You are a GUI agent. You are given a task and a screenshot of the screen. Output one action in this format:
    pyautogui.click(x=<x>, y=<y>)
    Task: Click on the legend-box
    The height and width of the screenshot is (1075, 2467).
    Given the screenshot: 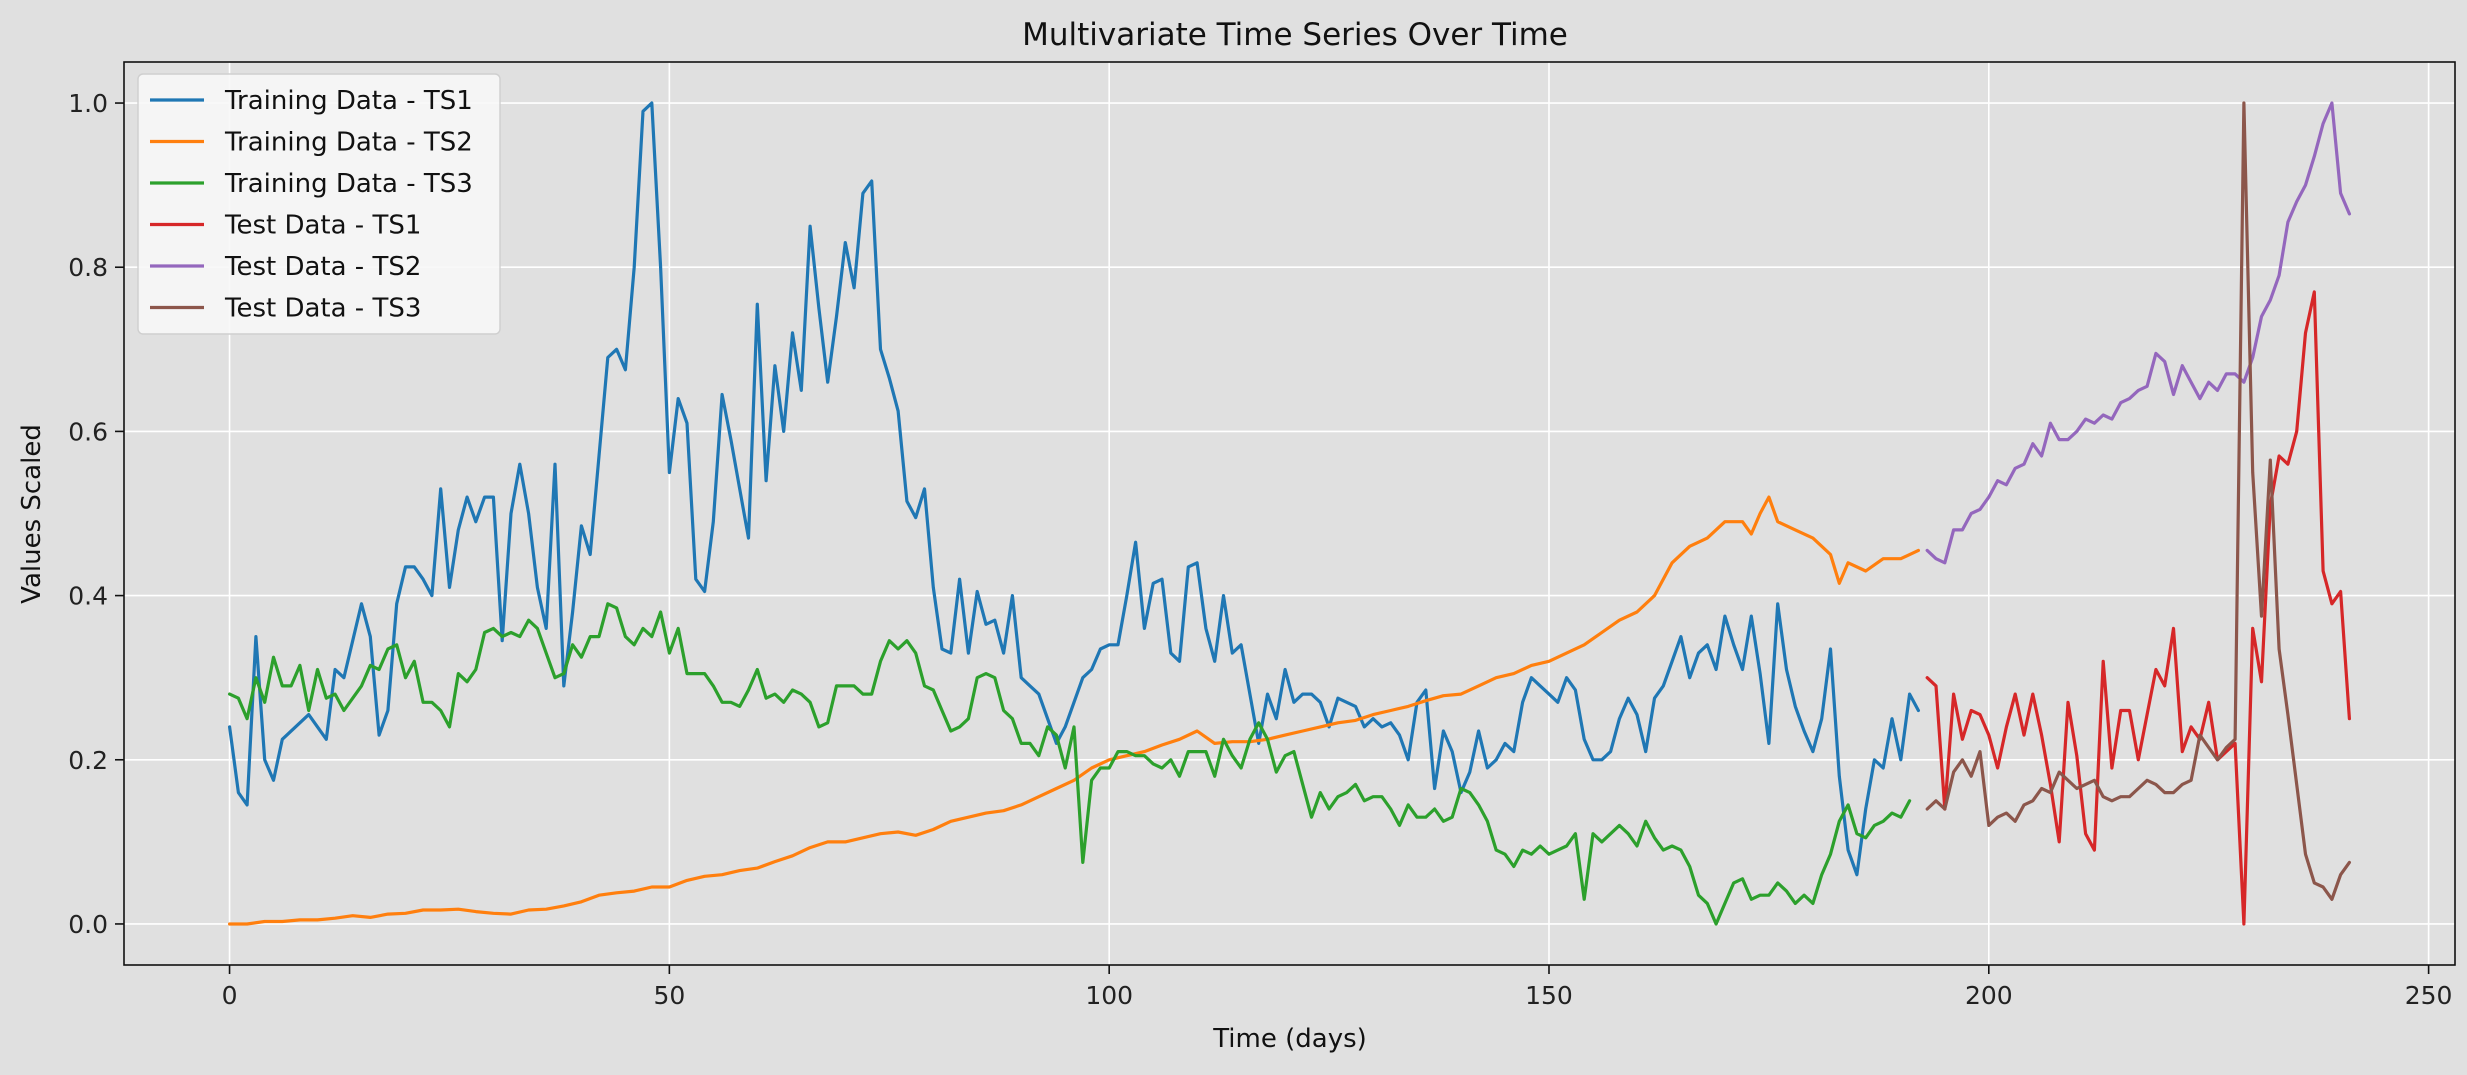 What is the action you would take?
    pyautogui.click(x=319, y=204)
    